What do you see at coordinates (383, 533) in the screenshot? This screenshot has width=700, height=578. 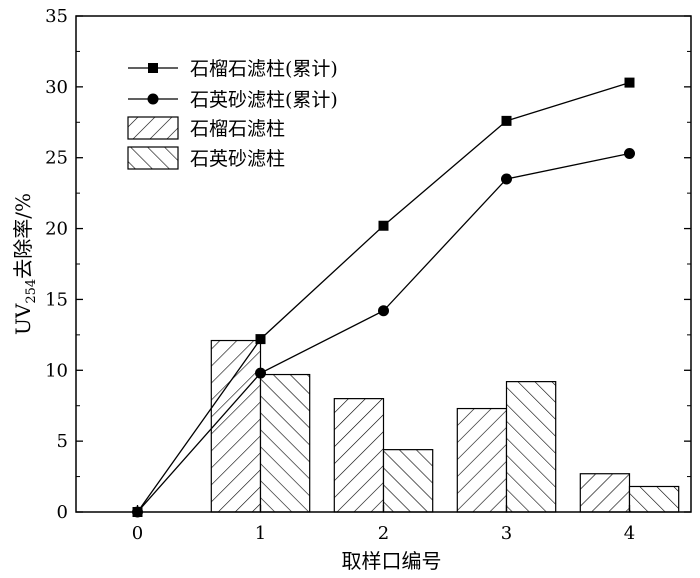 I see `x-tick-label-2: 2` at bounding box center [383, 533].